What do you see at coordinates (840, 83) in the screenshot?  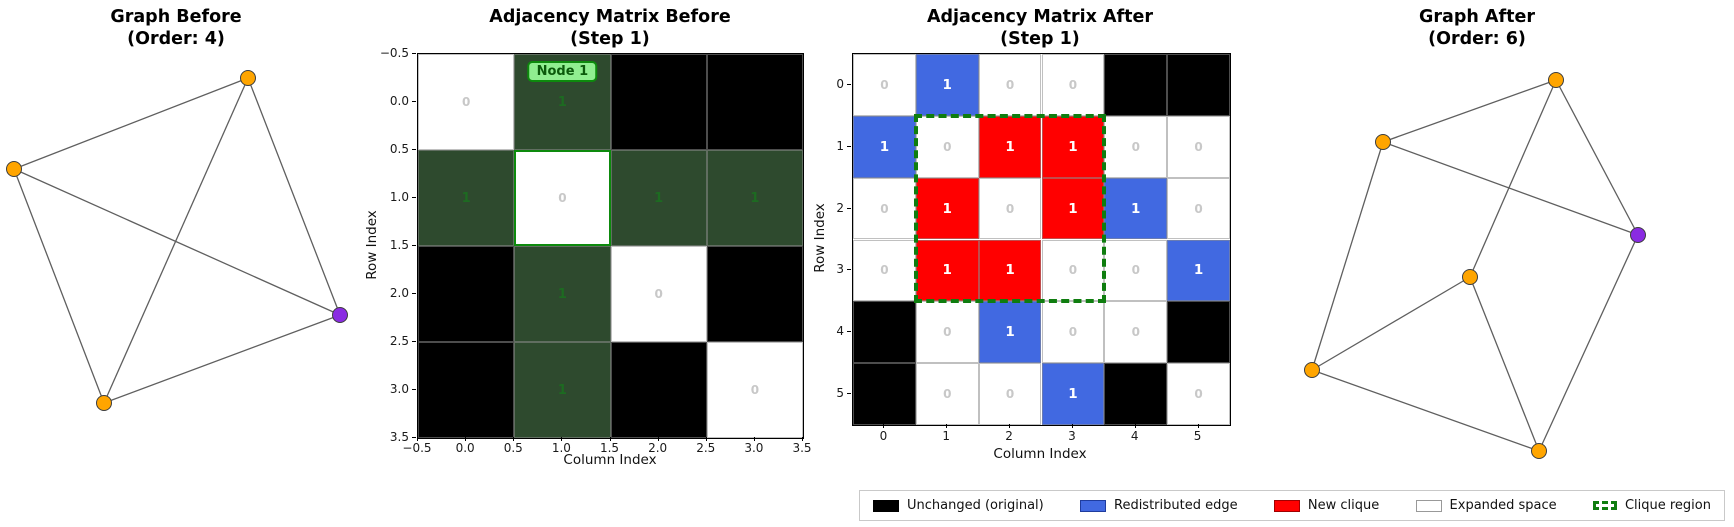 I see `y-tick-label: 0` at bounding box center [840, 83].